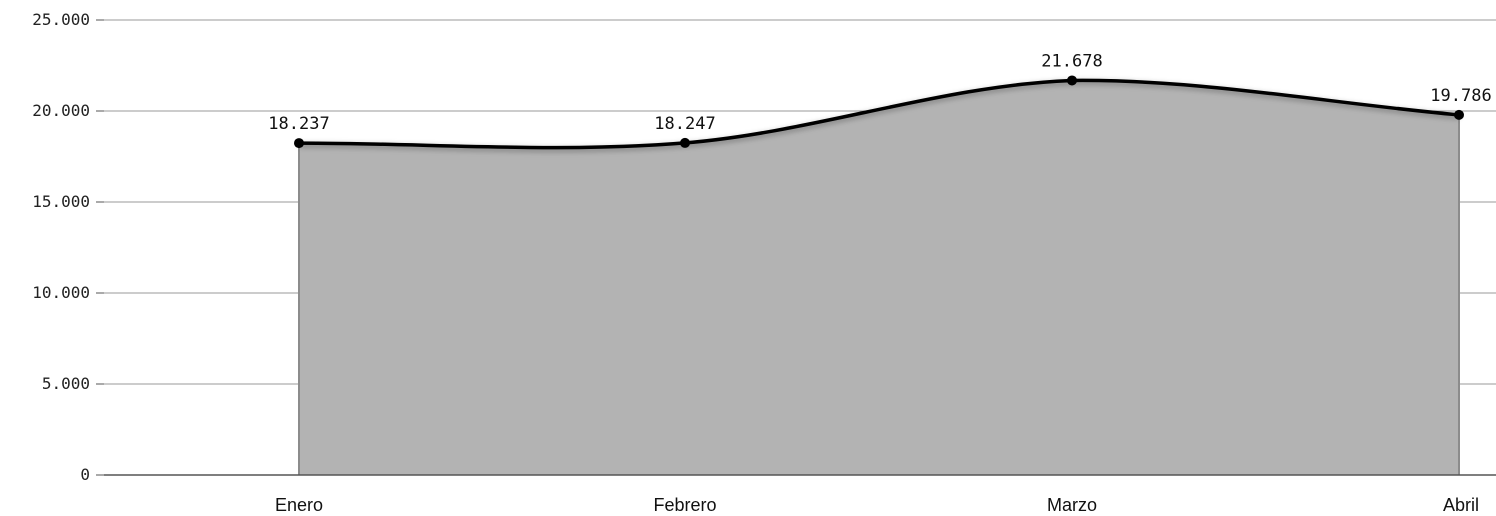  Describe the element at coordinates (684, 124) in the screenshot. I see `data-label: 18.247` at that location.